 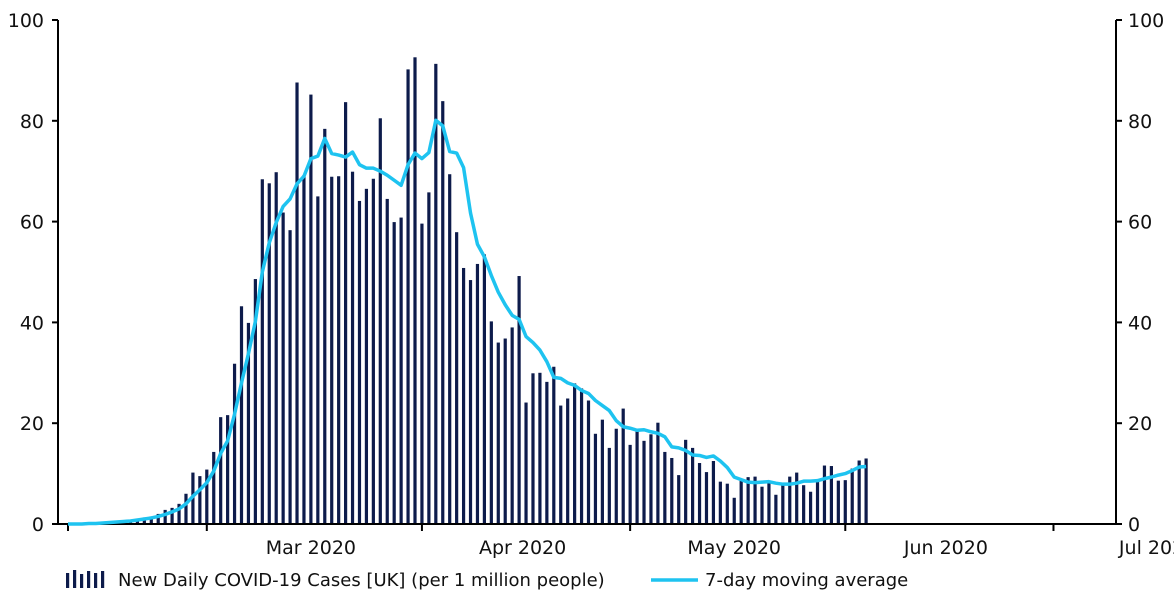 I want to click on x-tick-label: Jul 2020, so click(x=1146, y=548).